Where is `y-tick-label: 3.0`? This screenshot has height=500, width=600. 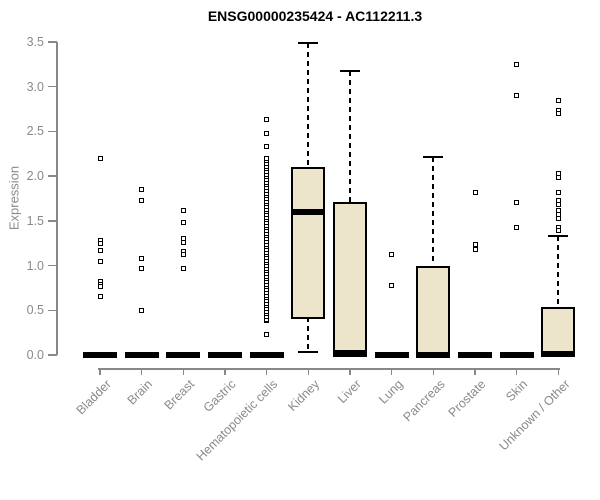 y-tick-label: 3.0 is located at coordinates (35, 86).